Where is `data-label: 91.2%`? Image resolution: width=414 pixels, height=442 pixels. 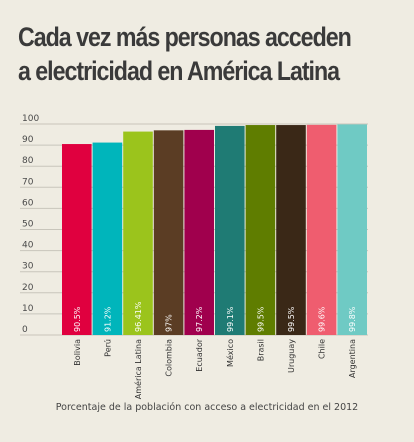 data-label: 91.2% is located at coordinates (107, 319).